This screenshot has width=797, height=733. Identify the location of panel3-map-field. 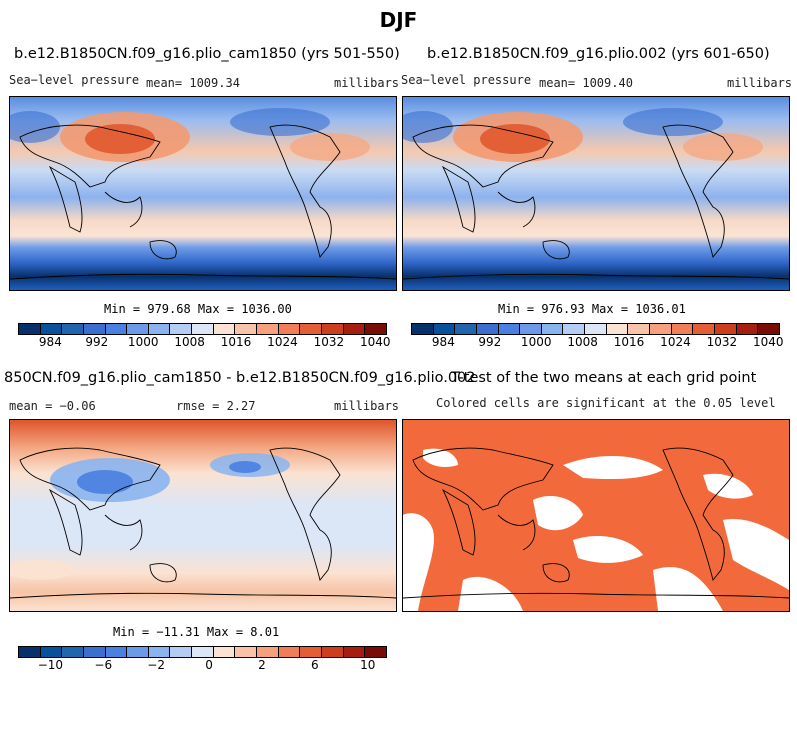
(203, 515).